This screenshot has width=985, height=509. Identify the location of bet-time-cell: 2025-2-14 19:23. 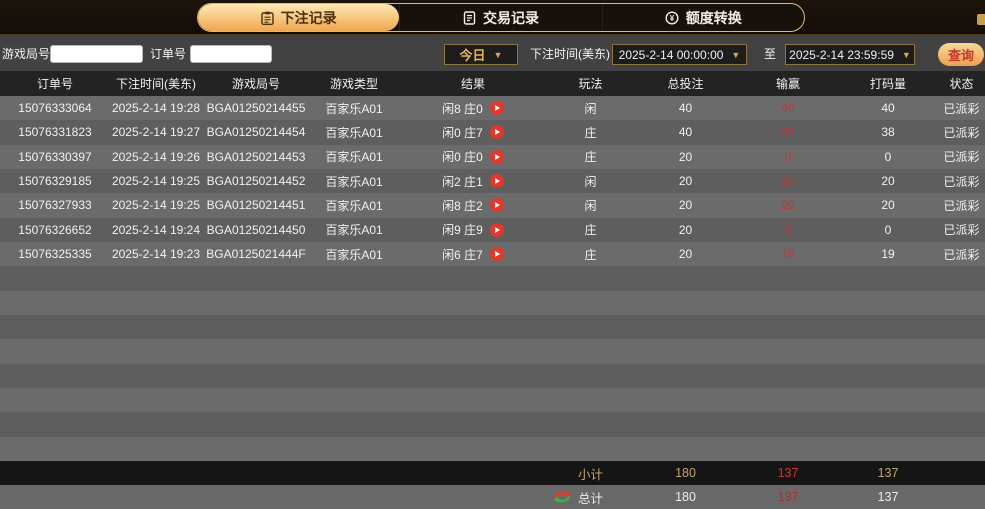
(156, 254).